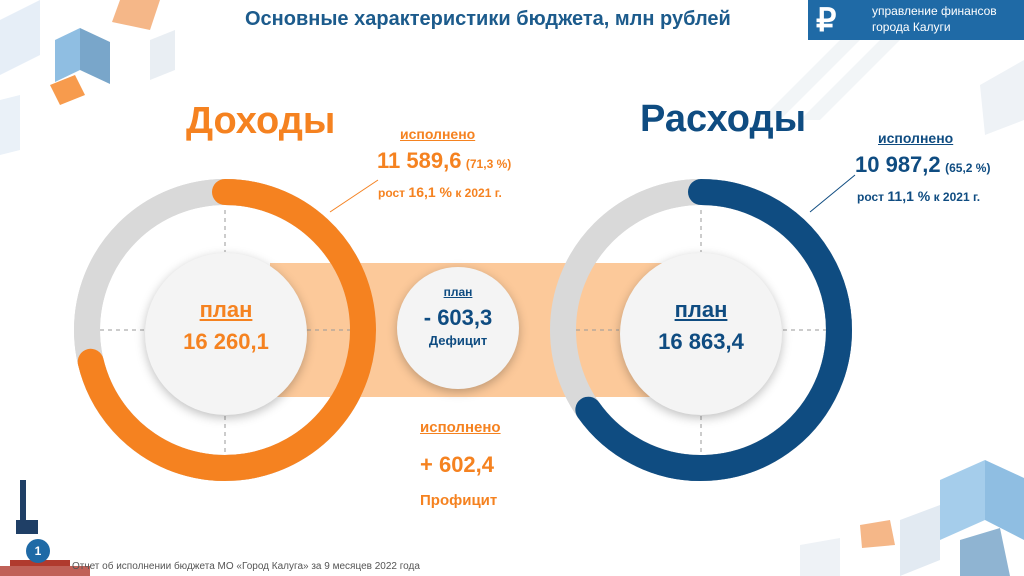 The width and height of the screenshot is (1024, 576). What do you see at coordinates (934, 11) in the screenshot?
I see `logo-line-1: управление финансов` at bounding box center [934, 11].